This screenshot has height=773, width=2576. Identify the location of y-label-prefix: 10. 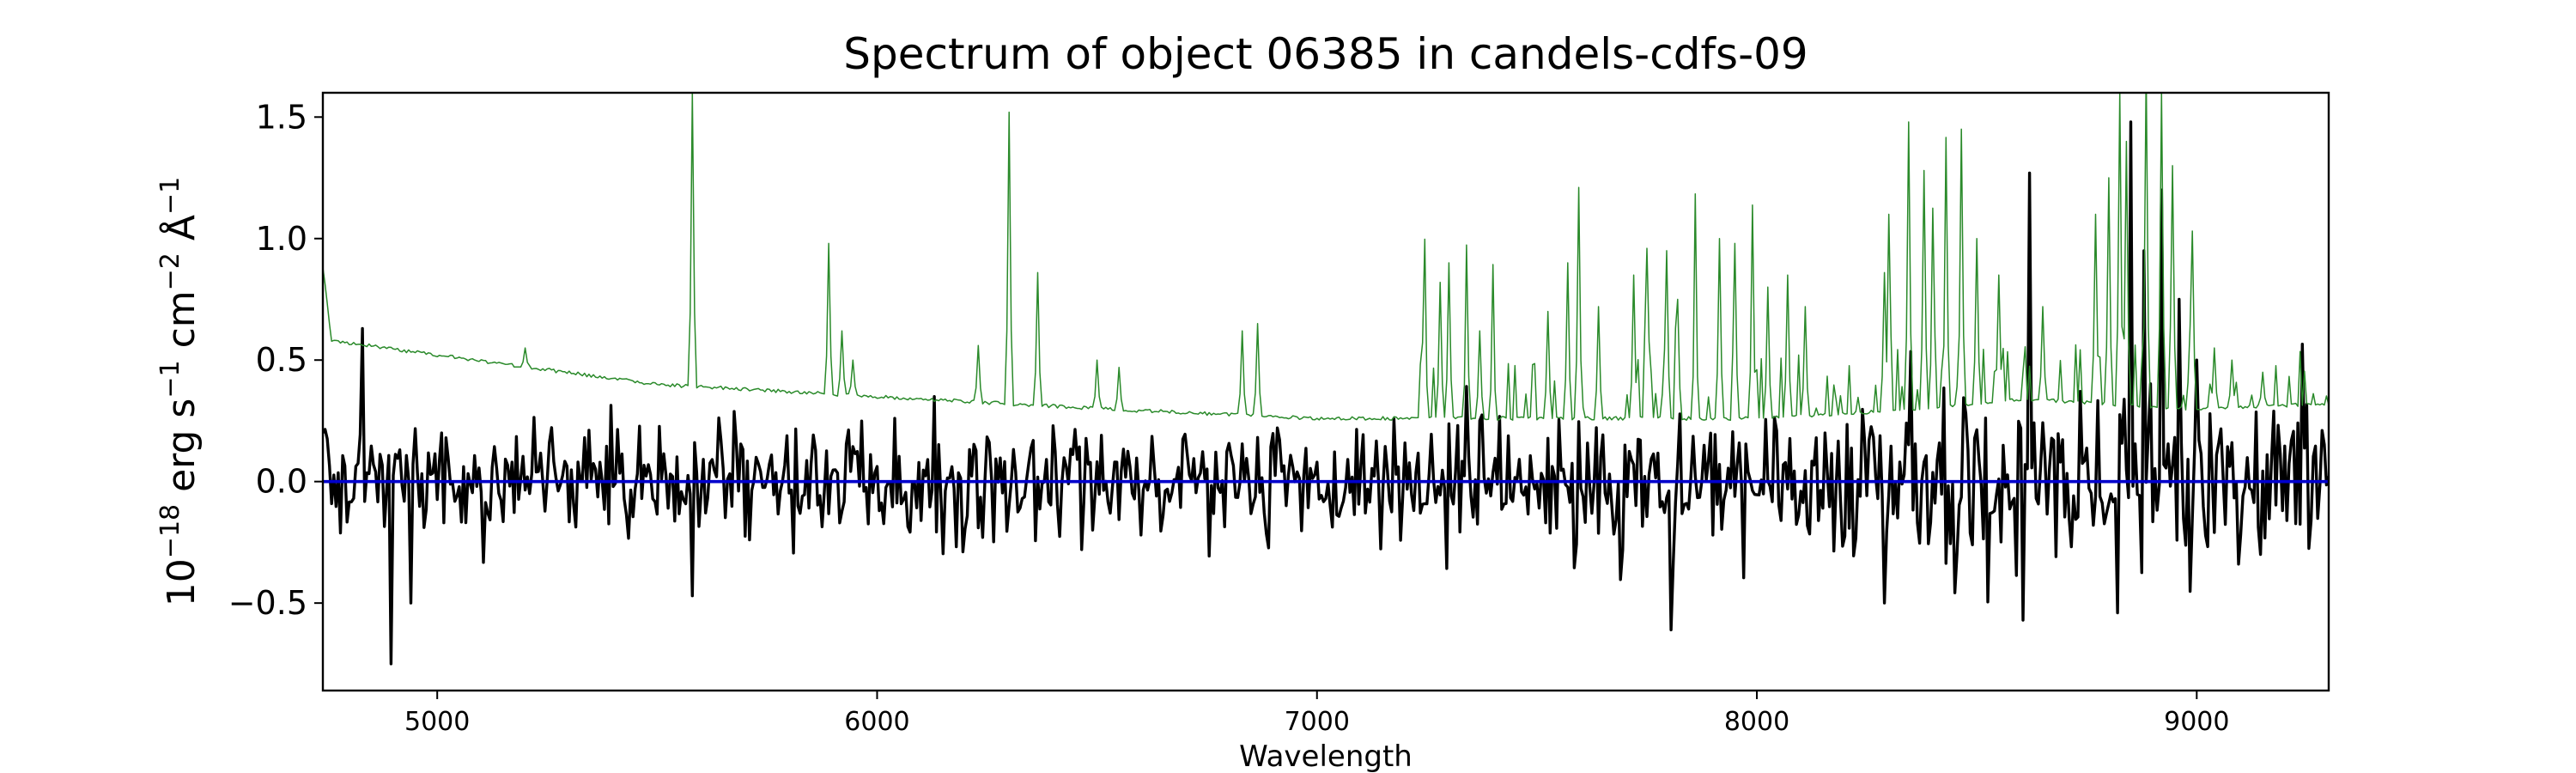
(182, 582).